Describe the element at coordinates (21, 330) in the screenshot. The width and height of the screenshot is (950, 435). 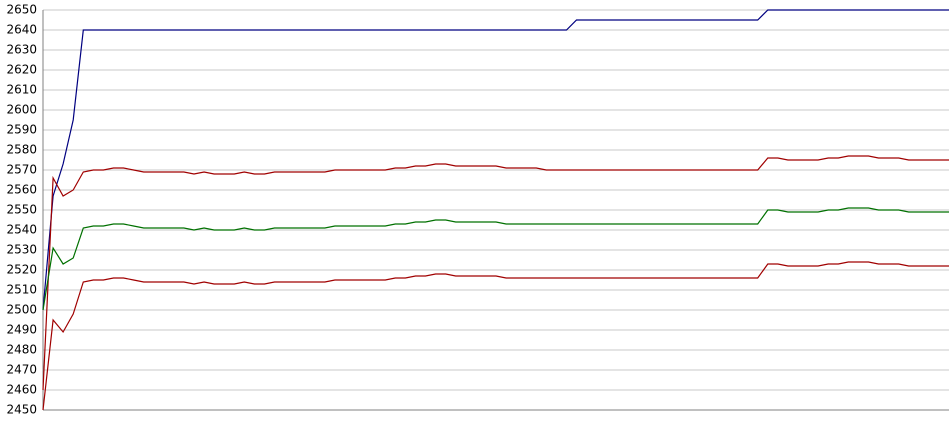
I see `y-tick-label: 2490` at that location.